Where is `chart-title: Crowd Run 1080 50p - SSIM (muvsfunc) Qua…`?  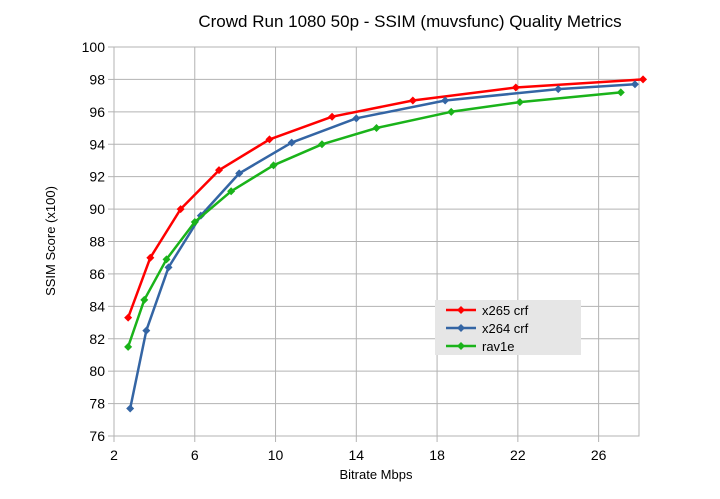
chart-title: Crowd Run 1080 50p - SSIM (muvsfunc) Qua… is located at coordinates (409, 21).